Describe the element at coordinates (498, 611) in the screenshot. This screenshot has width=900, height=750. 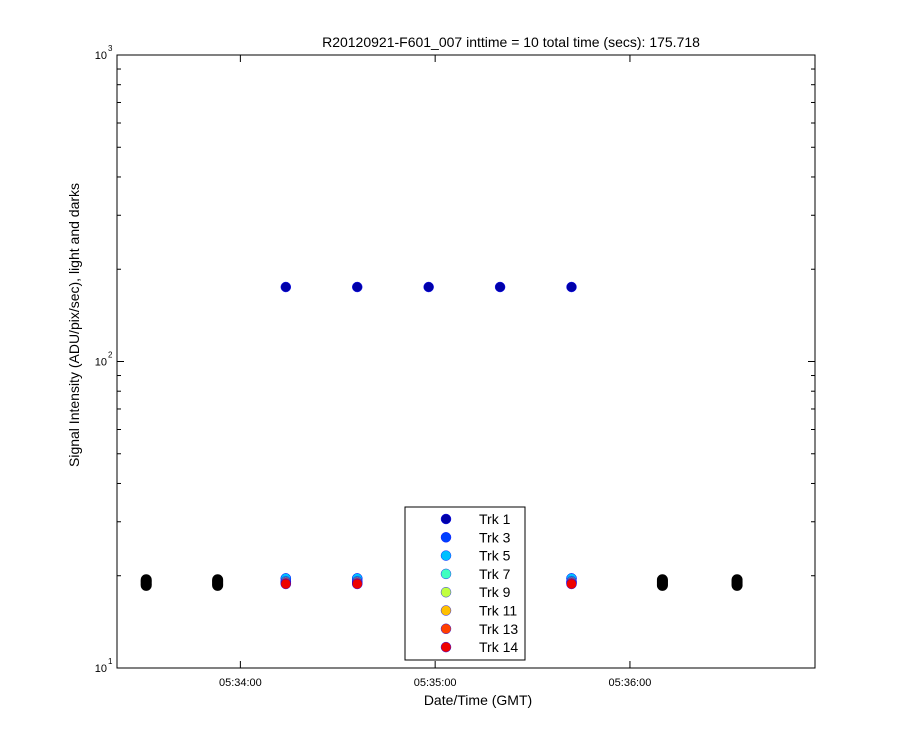
I see `legend-label: Trk 11` at that location.